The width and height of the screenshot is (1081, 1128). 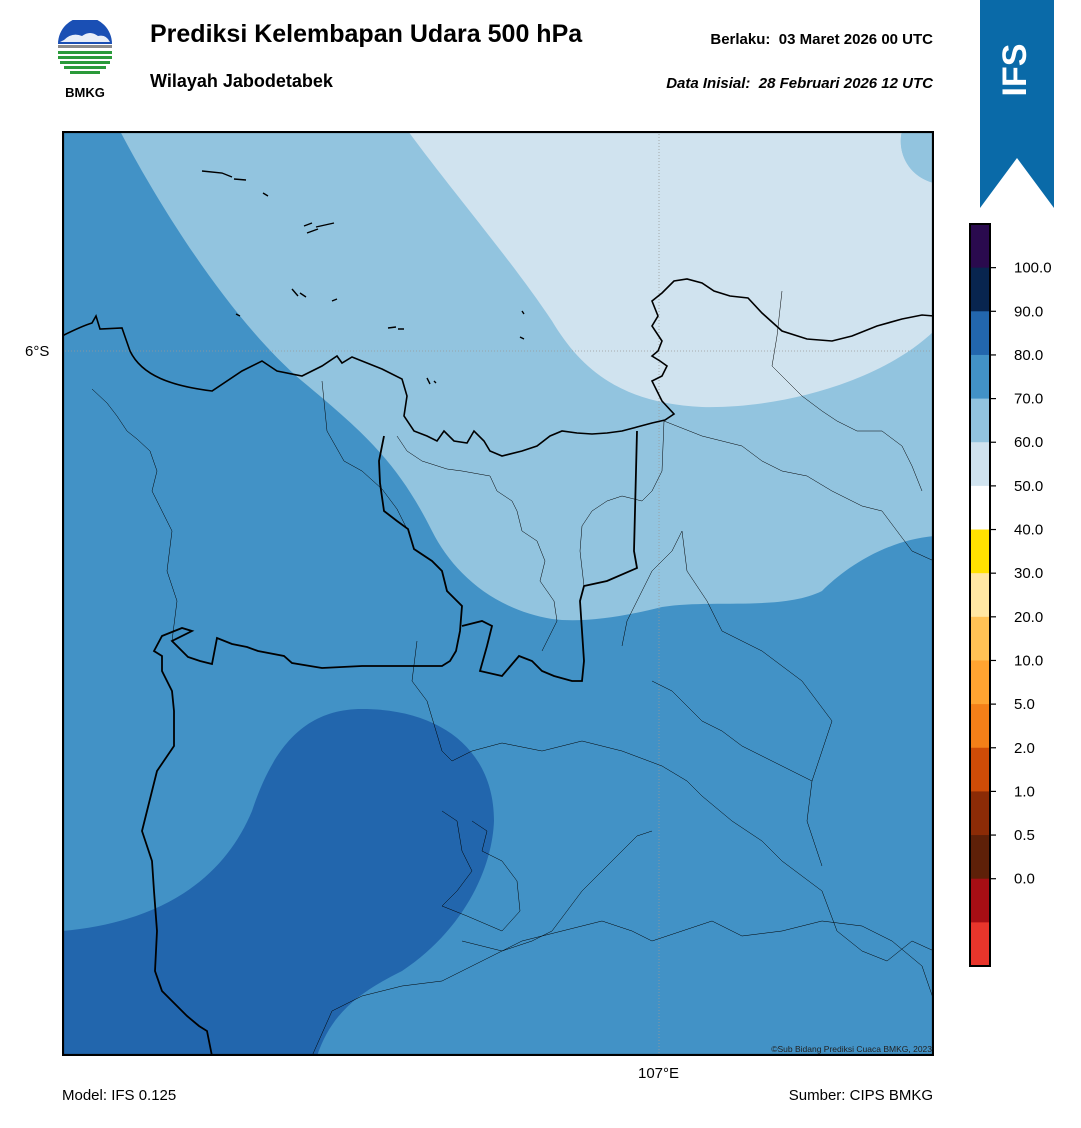 What do you see at coordinates (708, 83) in the screenshot?
I see `init-label: Data Inisial:` at bounding box center [708, 83].